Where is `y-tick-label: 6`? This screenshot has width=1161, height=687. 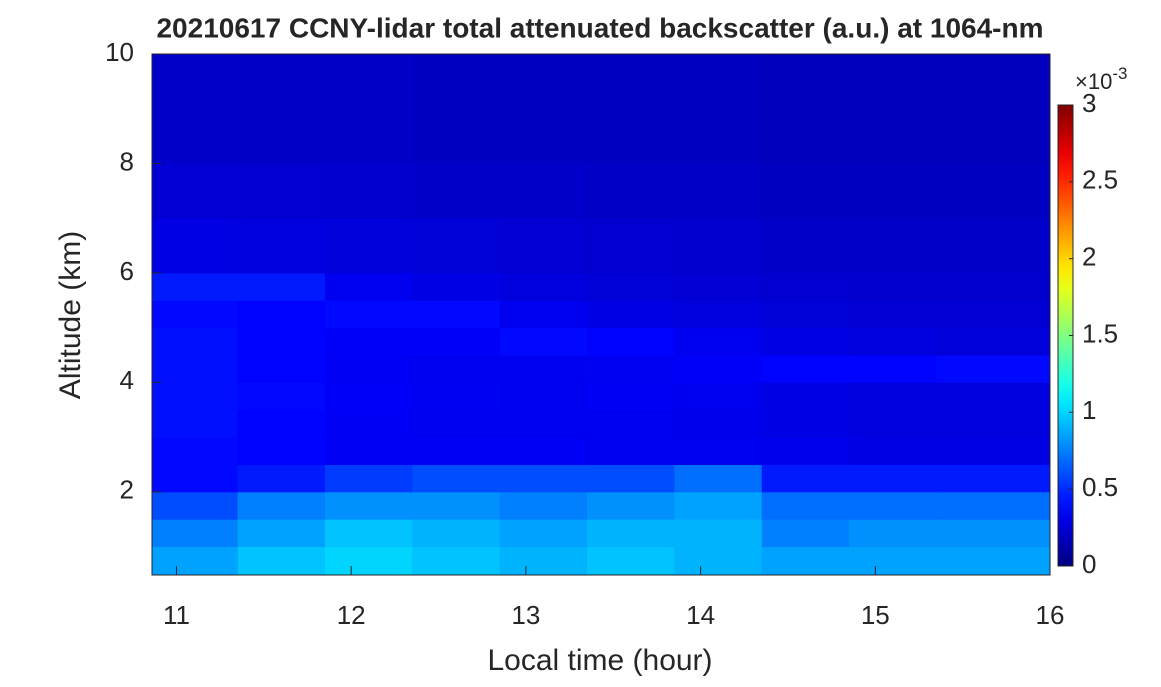 y-tick-label: 6 is located at coordinates (127, 271).